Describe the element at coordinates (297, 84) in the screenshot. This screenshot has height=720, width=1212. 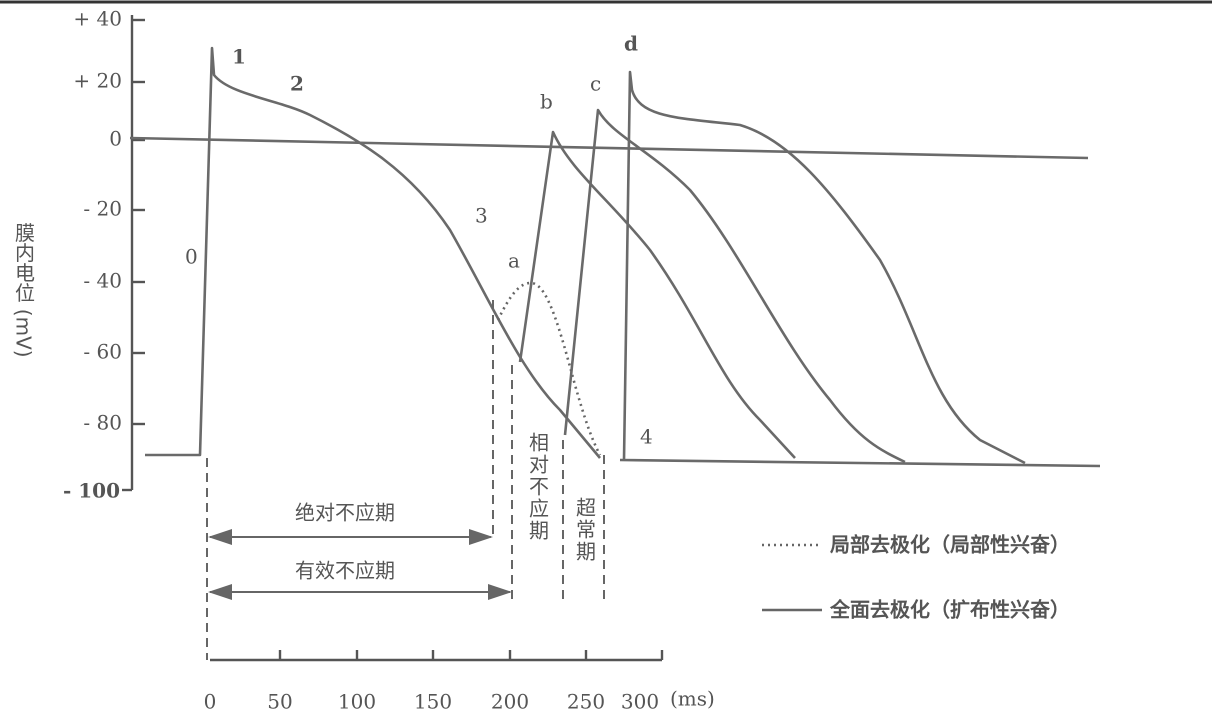
I see `curve-label: 2` at that location.